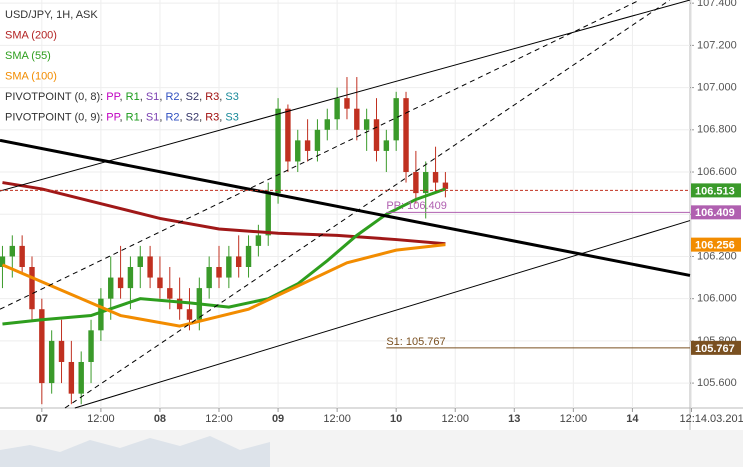 Image resolution: width=743 pixels, height=467 pixels. Describe the element at coordinates (717, 88) in the screenshot. I see `y-tick-label: 107.000` at that location.